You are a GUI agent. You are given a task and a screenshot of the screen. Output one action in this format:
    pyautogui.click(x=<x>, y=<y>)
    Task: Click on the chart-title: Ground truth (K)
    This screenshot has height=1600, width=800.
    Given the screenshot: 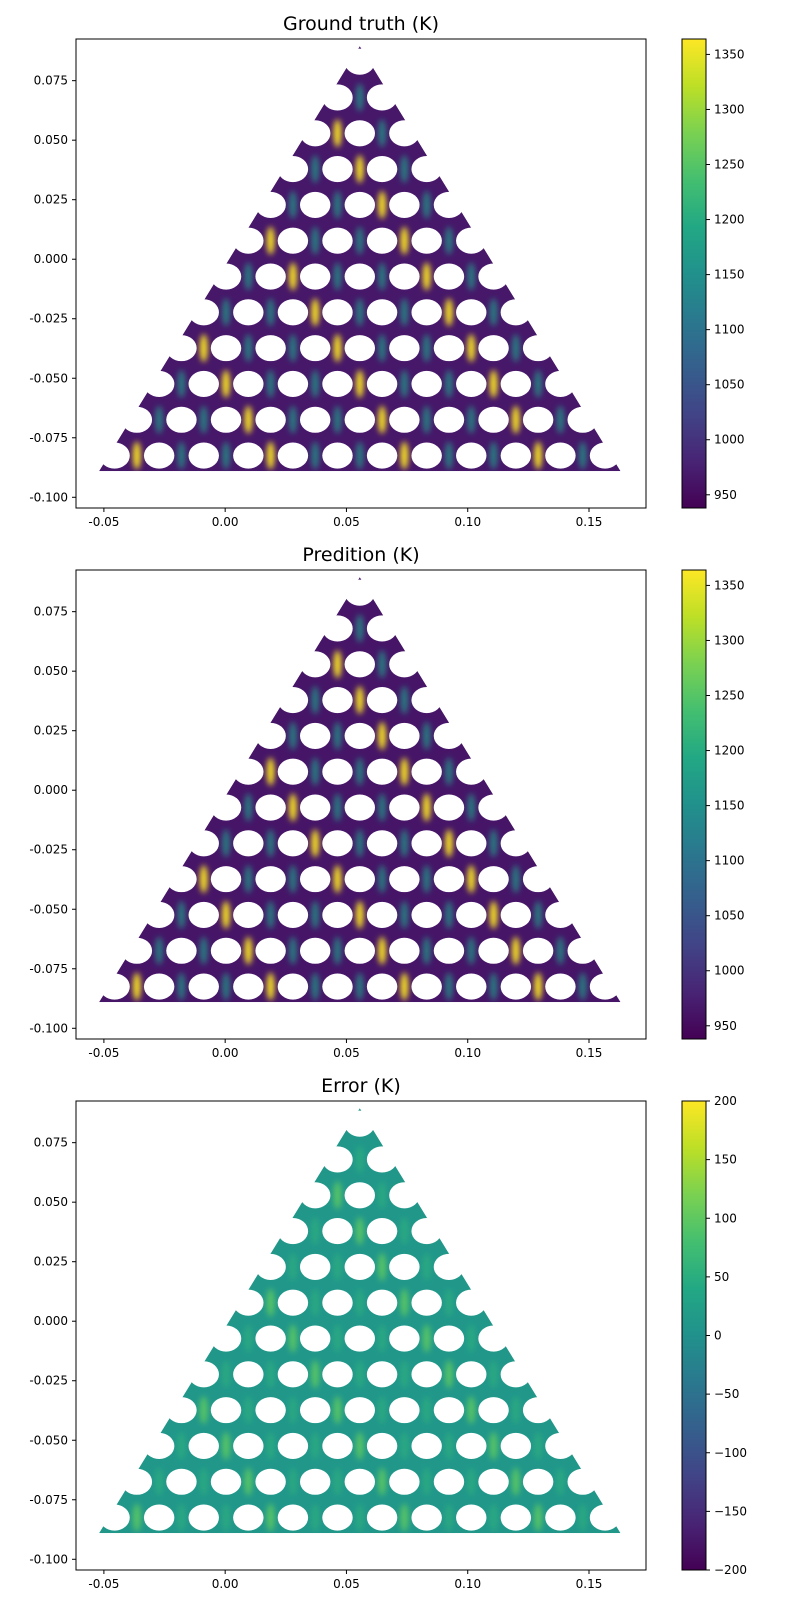 What is the action you would take?
    pyautogui.click(x=361, y=24)
    